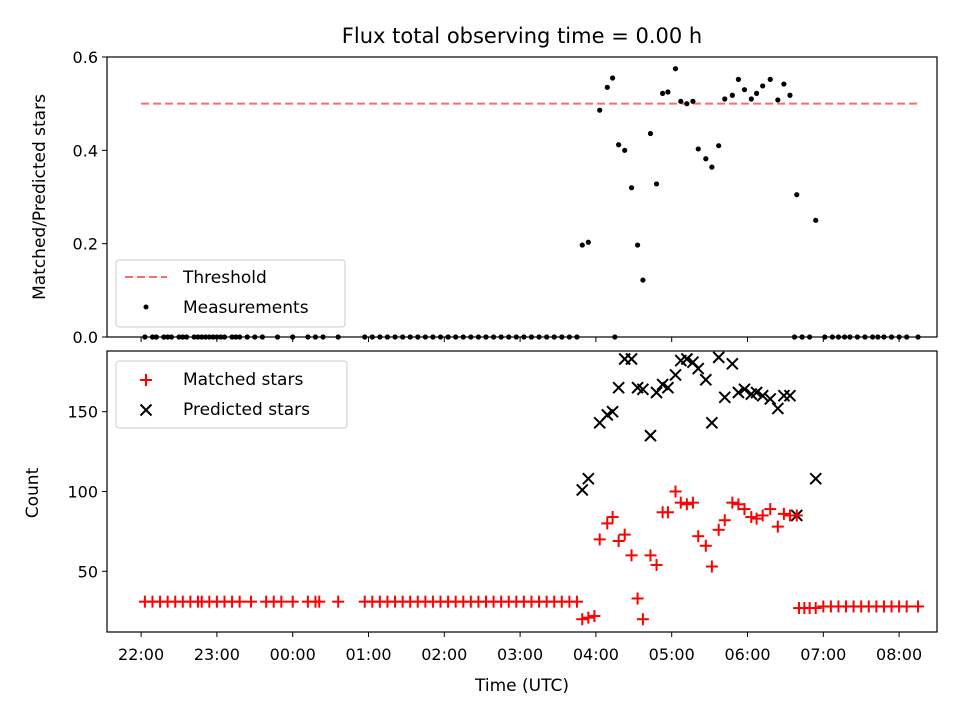 This screenshot has height=720, width=960. What do you see at coordinates (747, 654) in the screenshot?
I see `bottom-xtick-label: 06:00` at bounding box center [747, 654].